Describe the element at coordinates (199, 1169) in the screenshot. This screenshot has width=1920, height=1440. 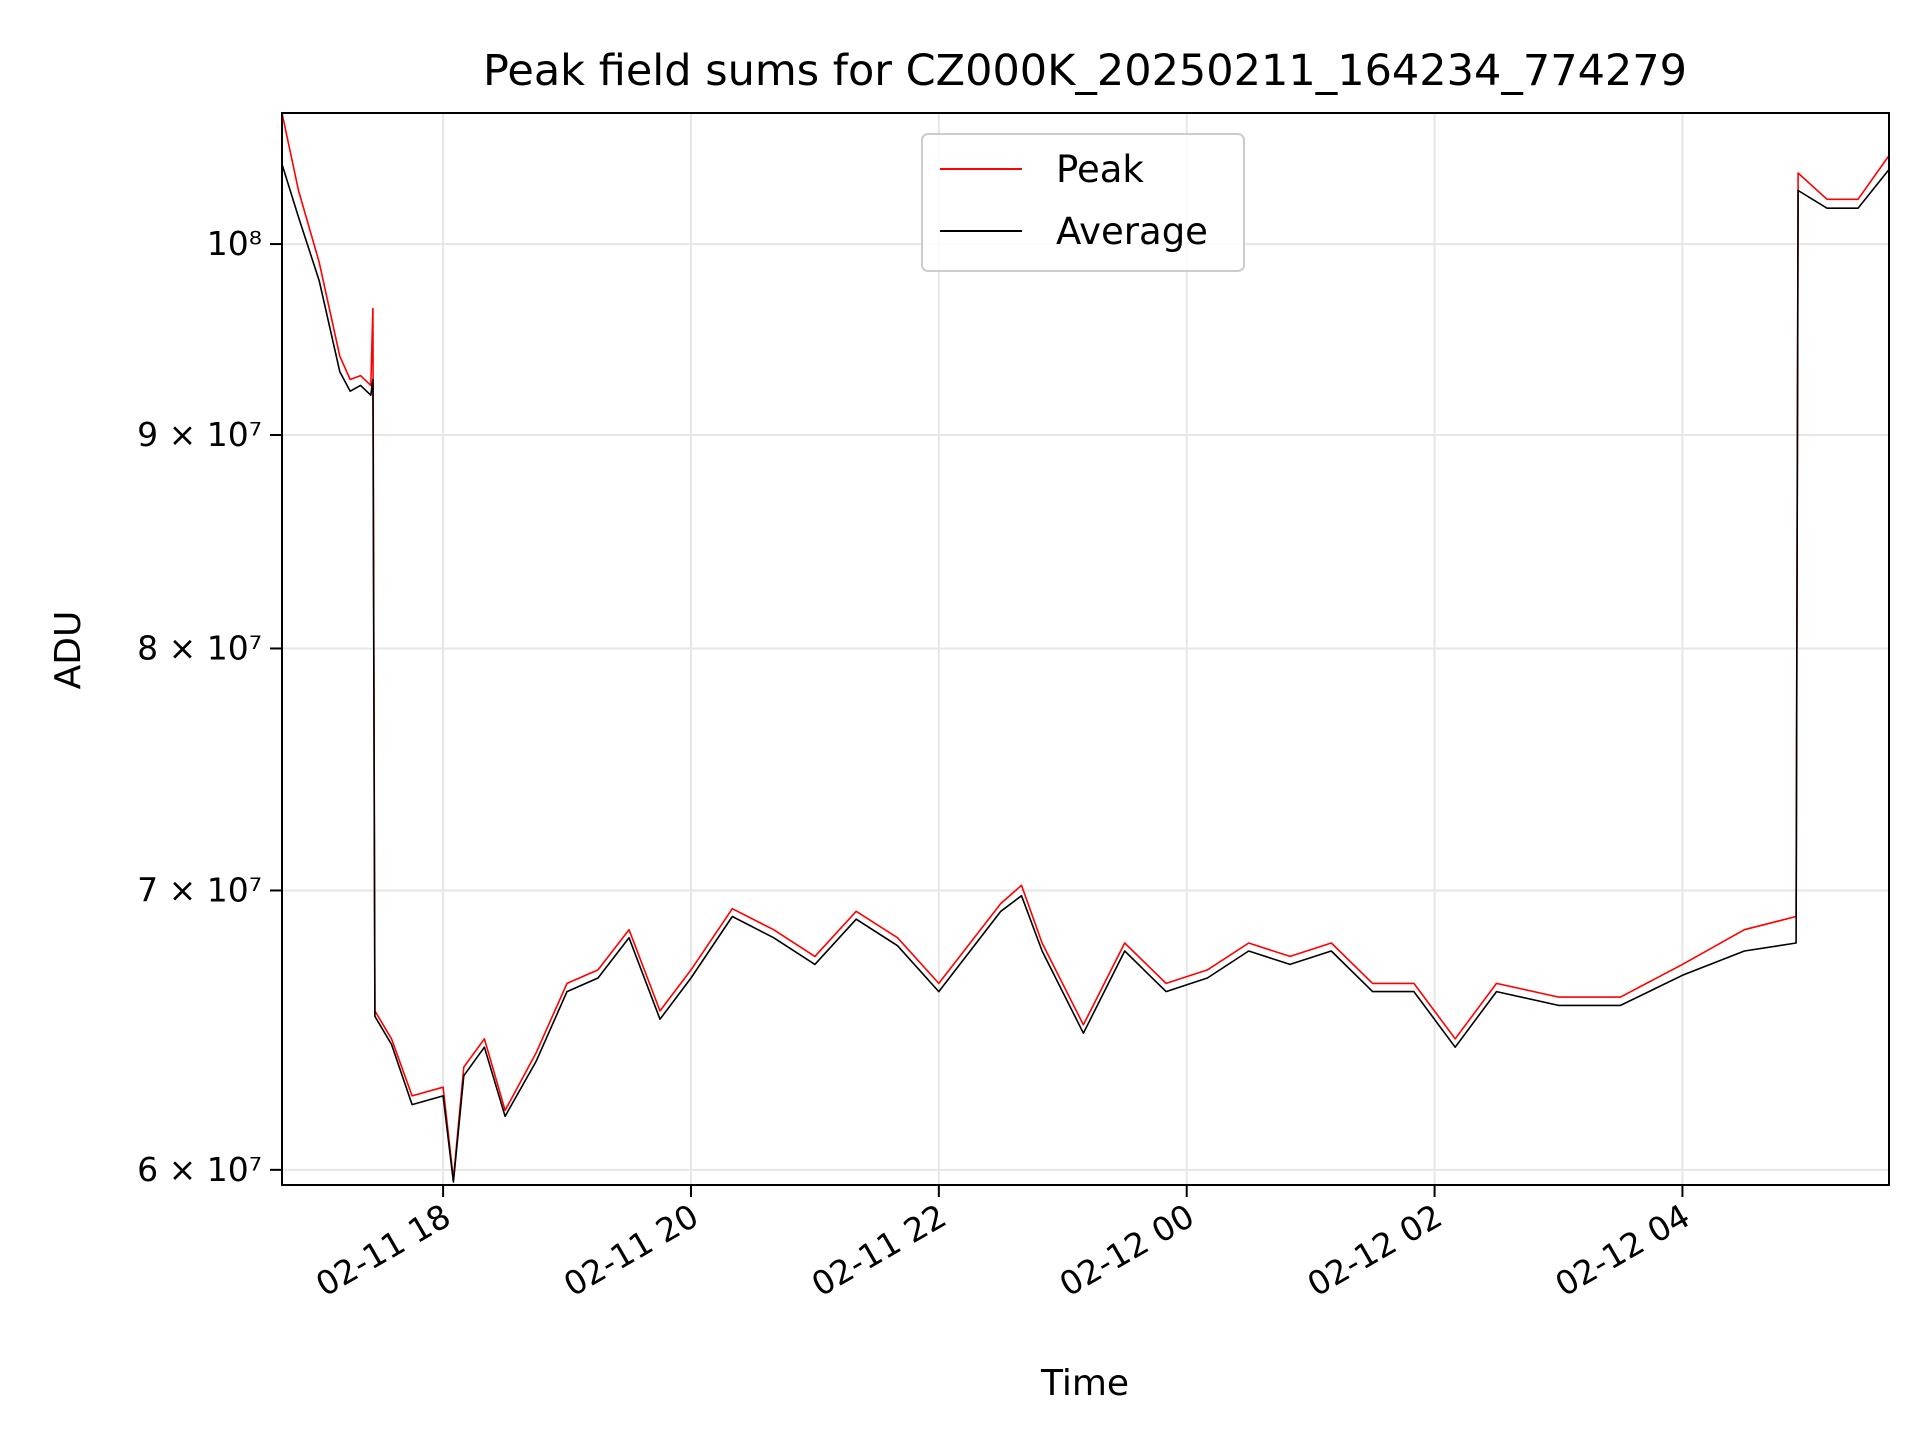
I see `y-tick-label: 6 × 10⁷` at that location.